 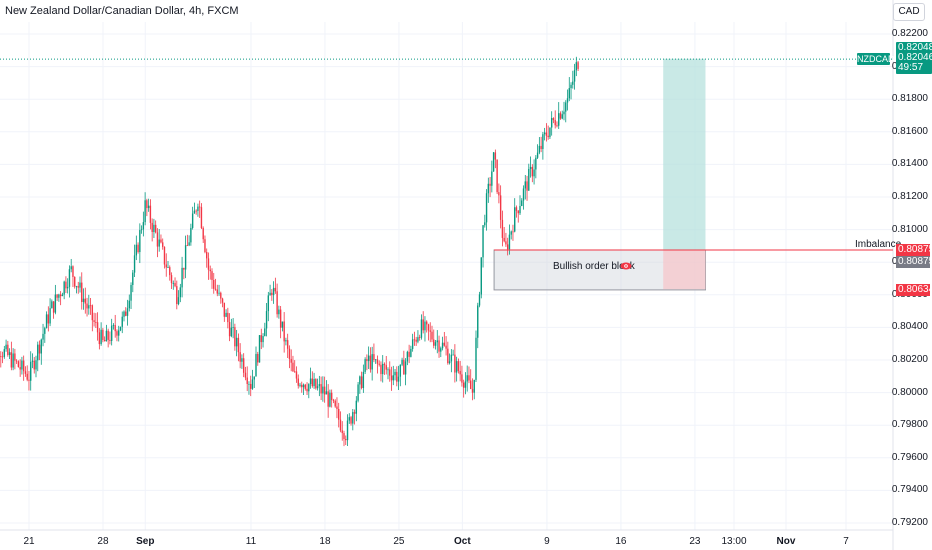 What do you see at coordinates (878, 244) in the screenshot?
I see `imbalance-label: Imbalance` at bounding box center [878, 244].